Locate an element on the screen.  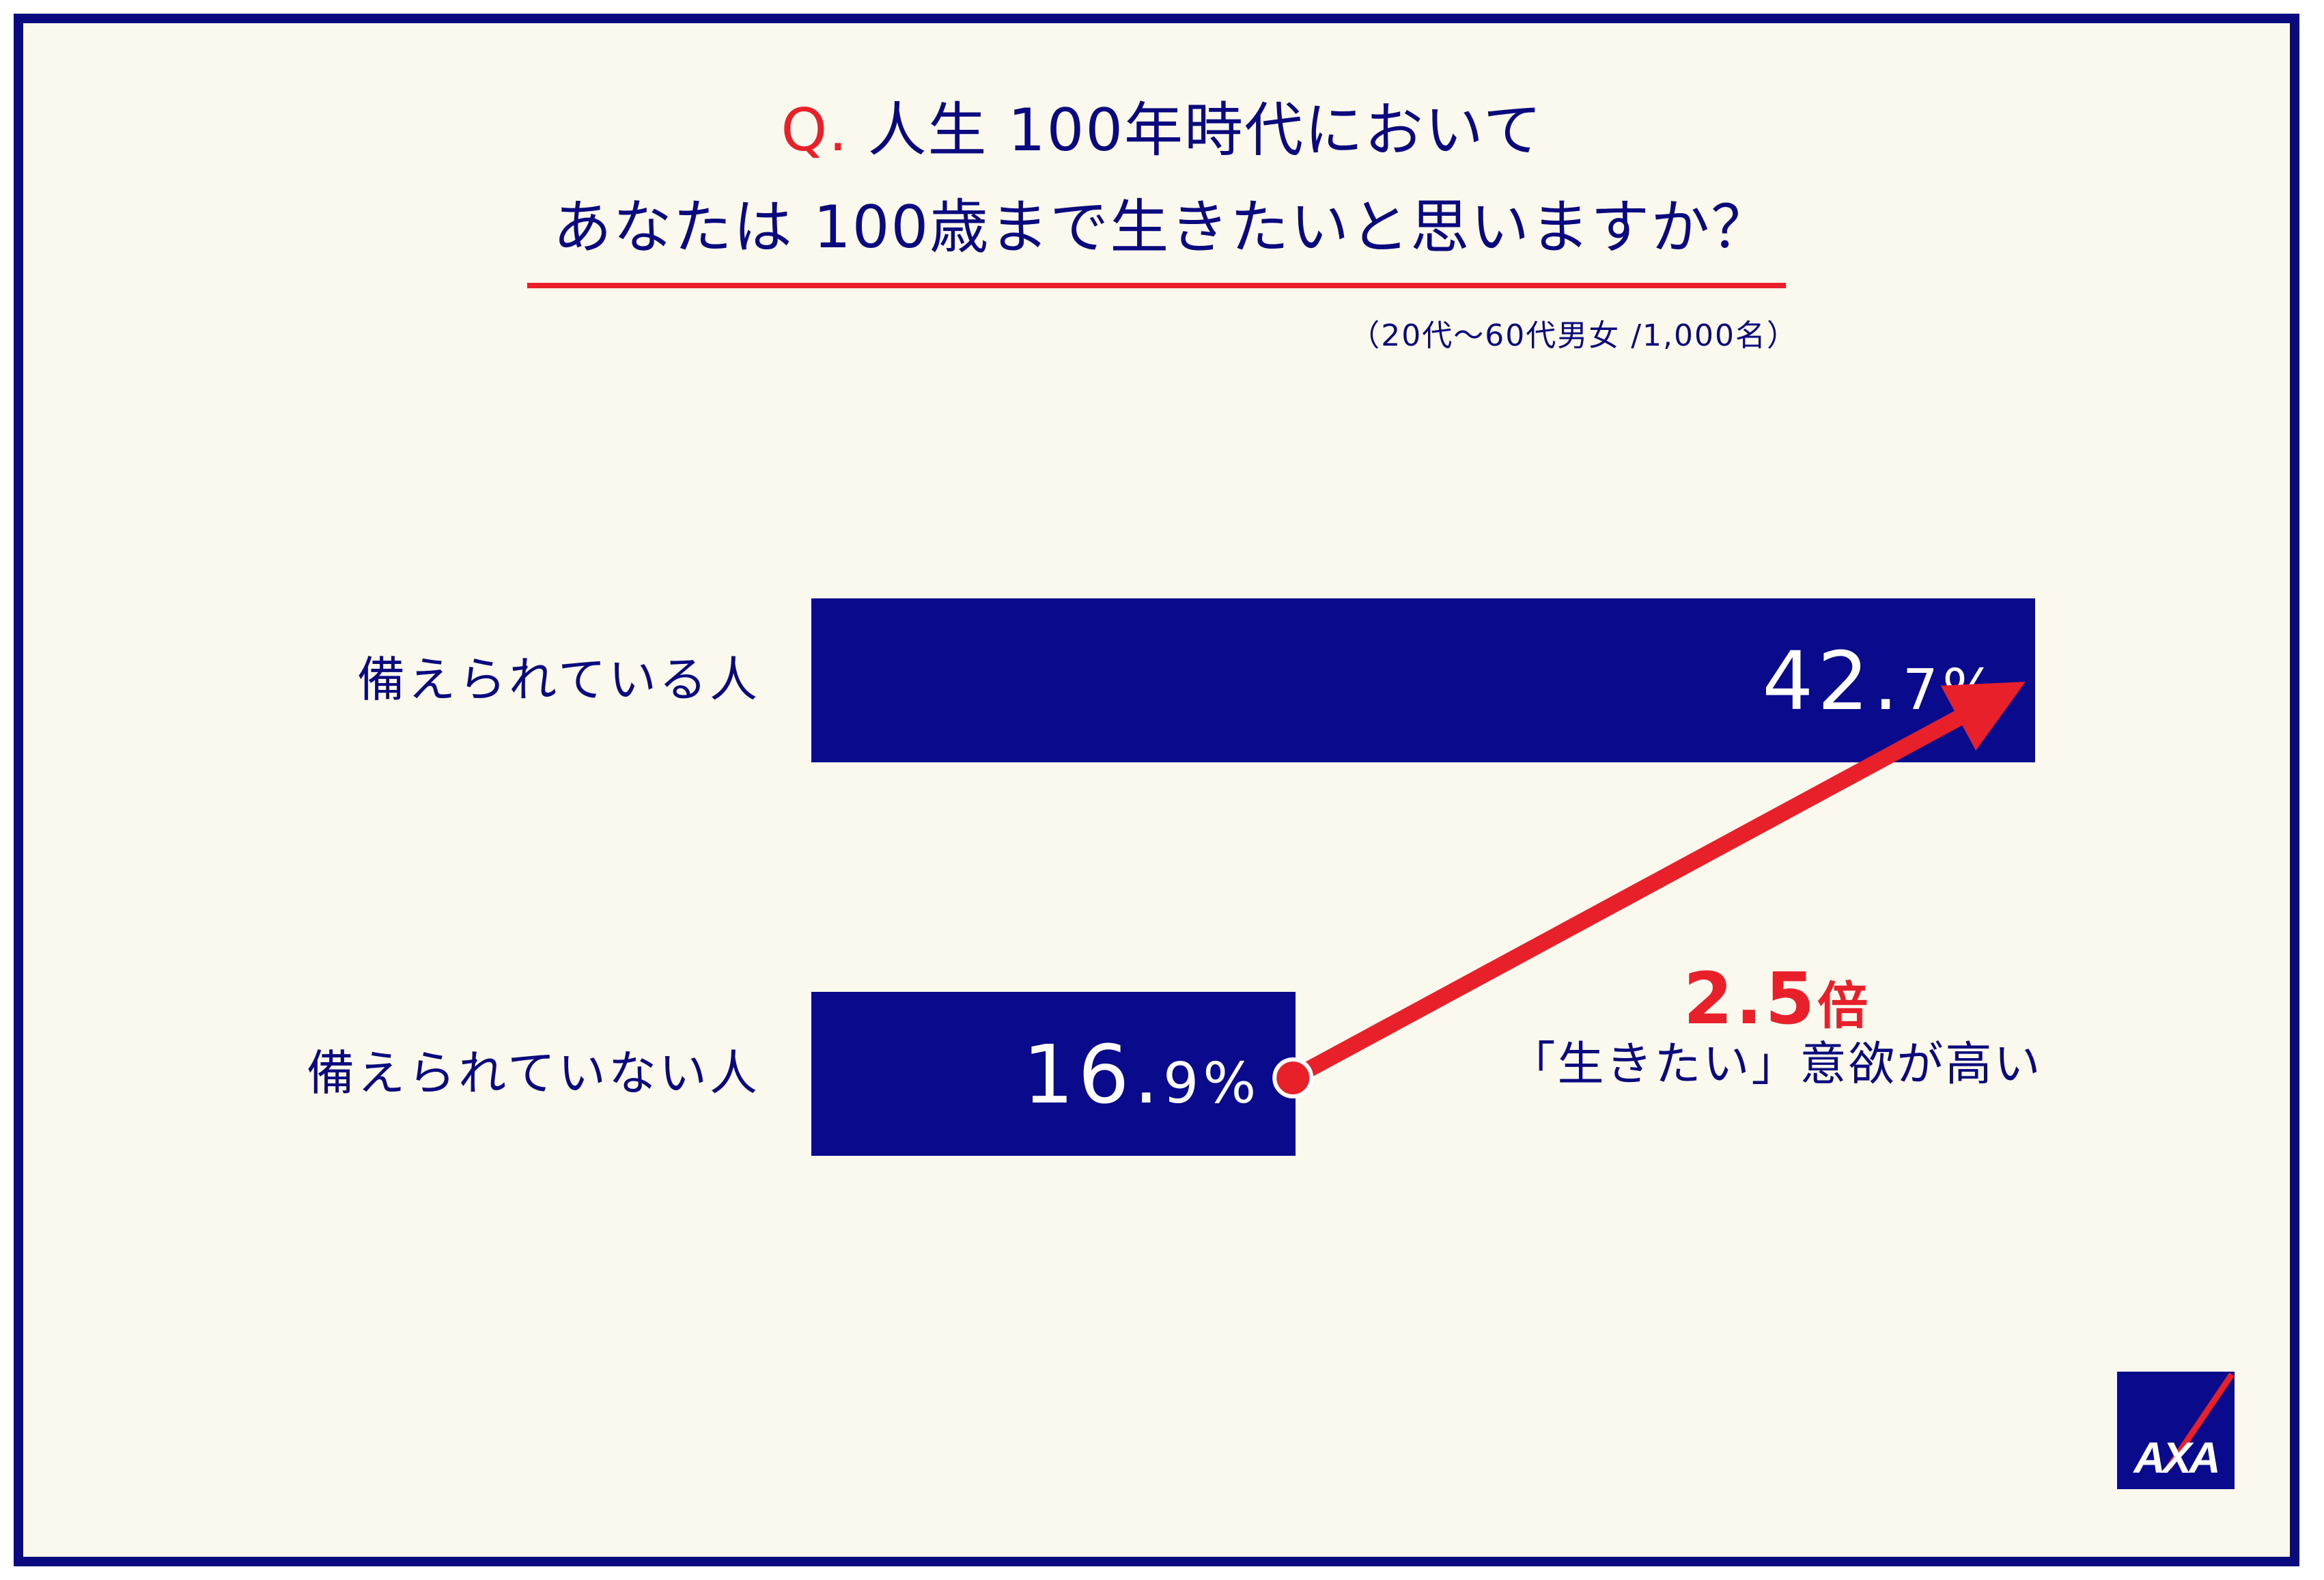
chart-title-line-1: Q. 人生 100年時代において is located at coordinates (1162, 130).